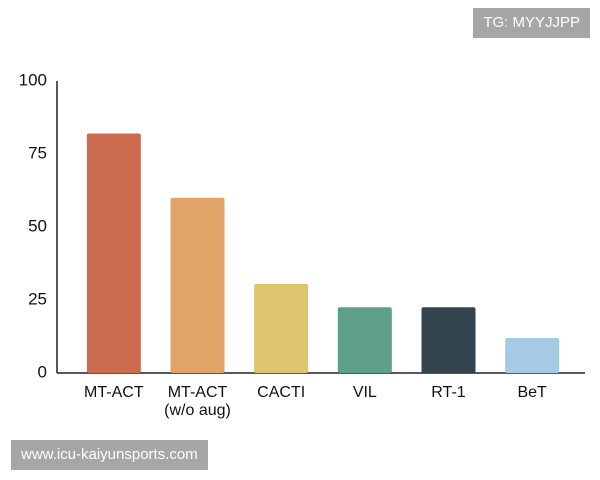 This screenshot has width=600, height=480. I want to click on y-tick-label: 25, so click(37, 298).